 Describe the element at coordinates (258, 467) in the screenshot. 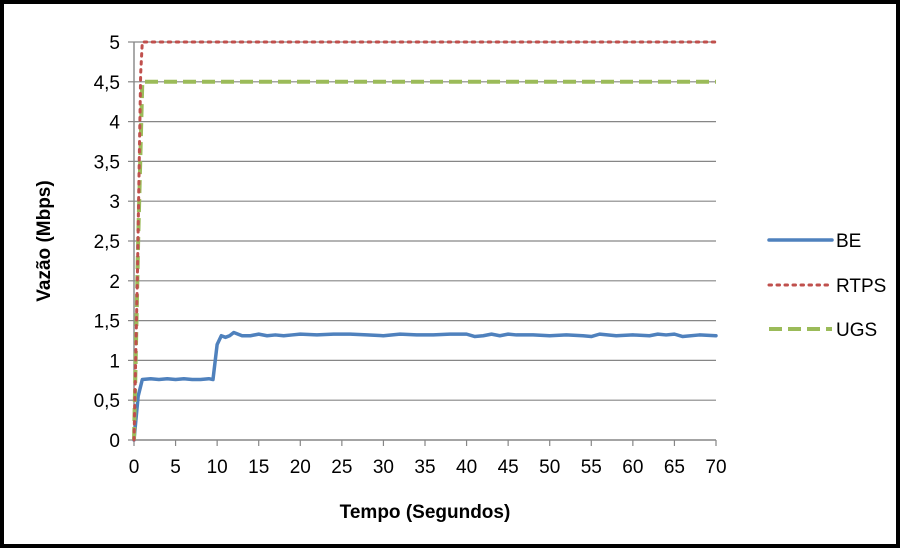

I see `x-tick-label: 15` at that location.